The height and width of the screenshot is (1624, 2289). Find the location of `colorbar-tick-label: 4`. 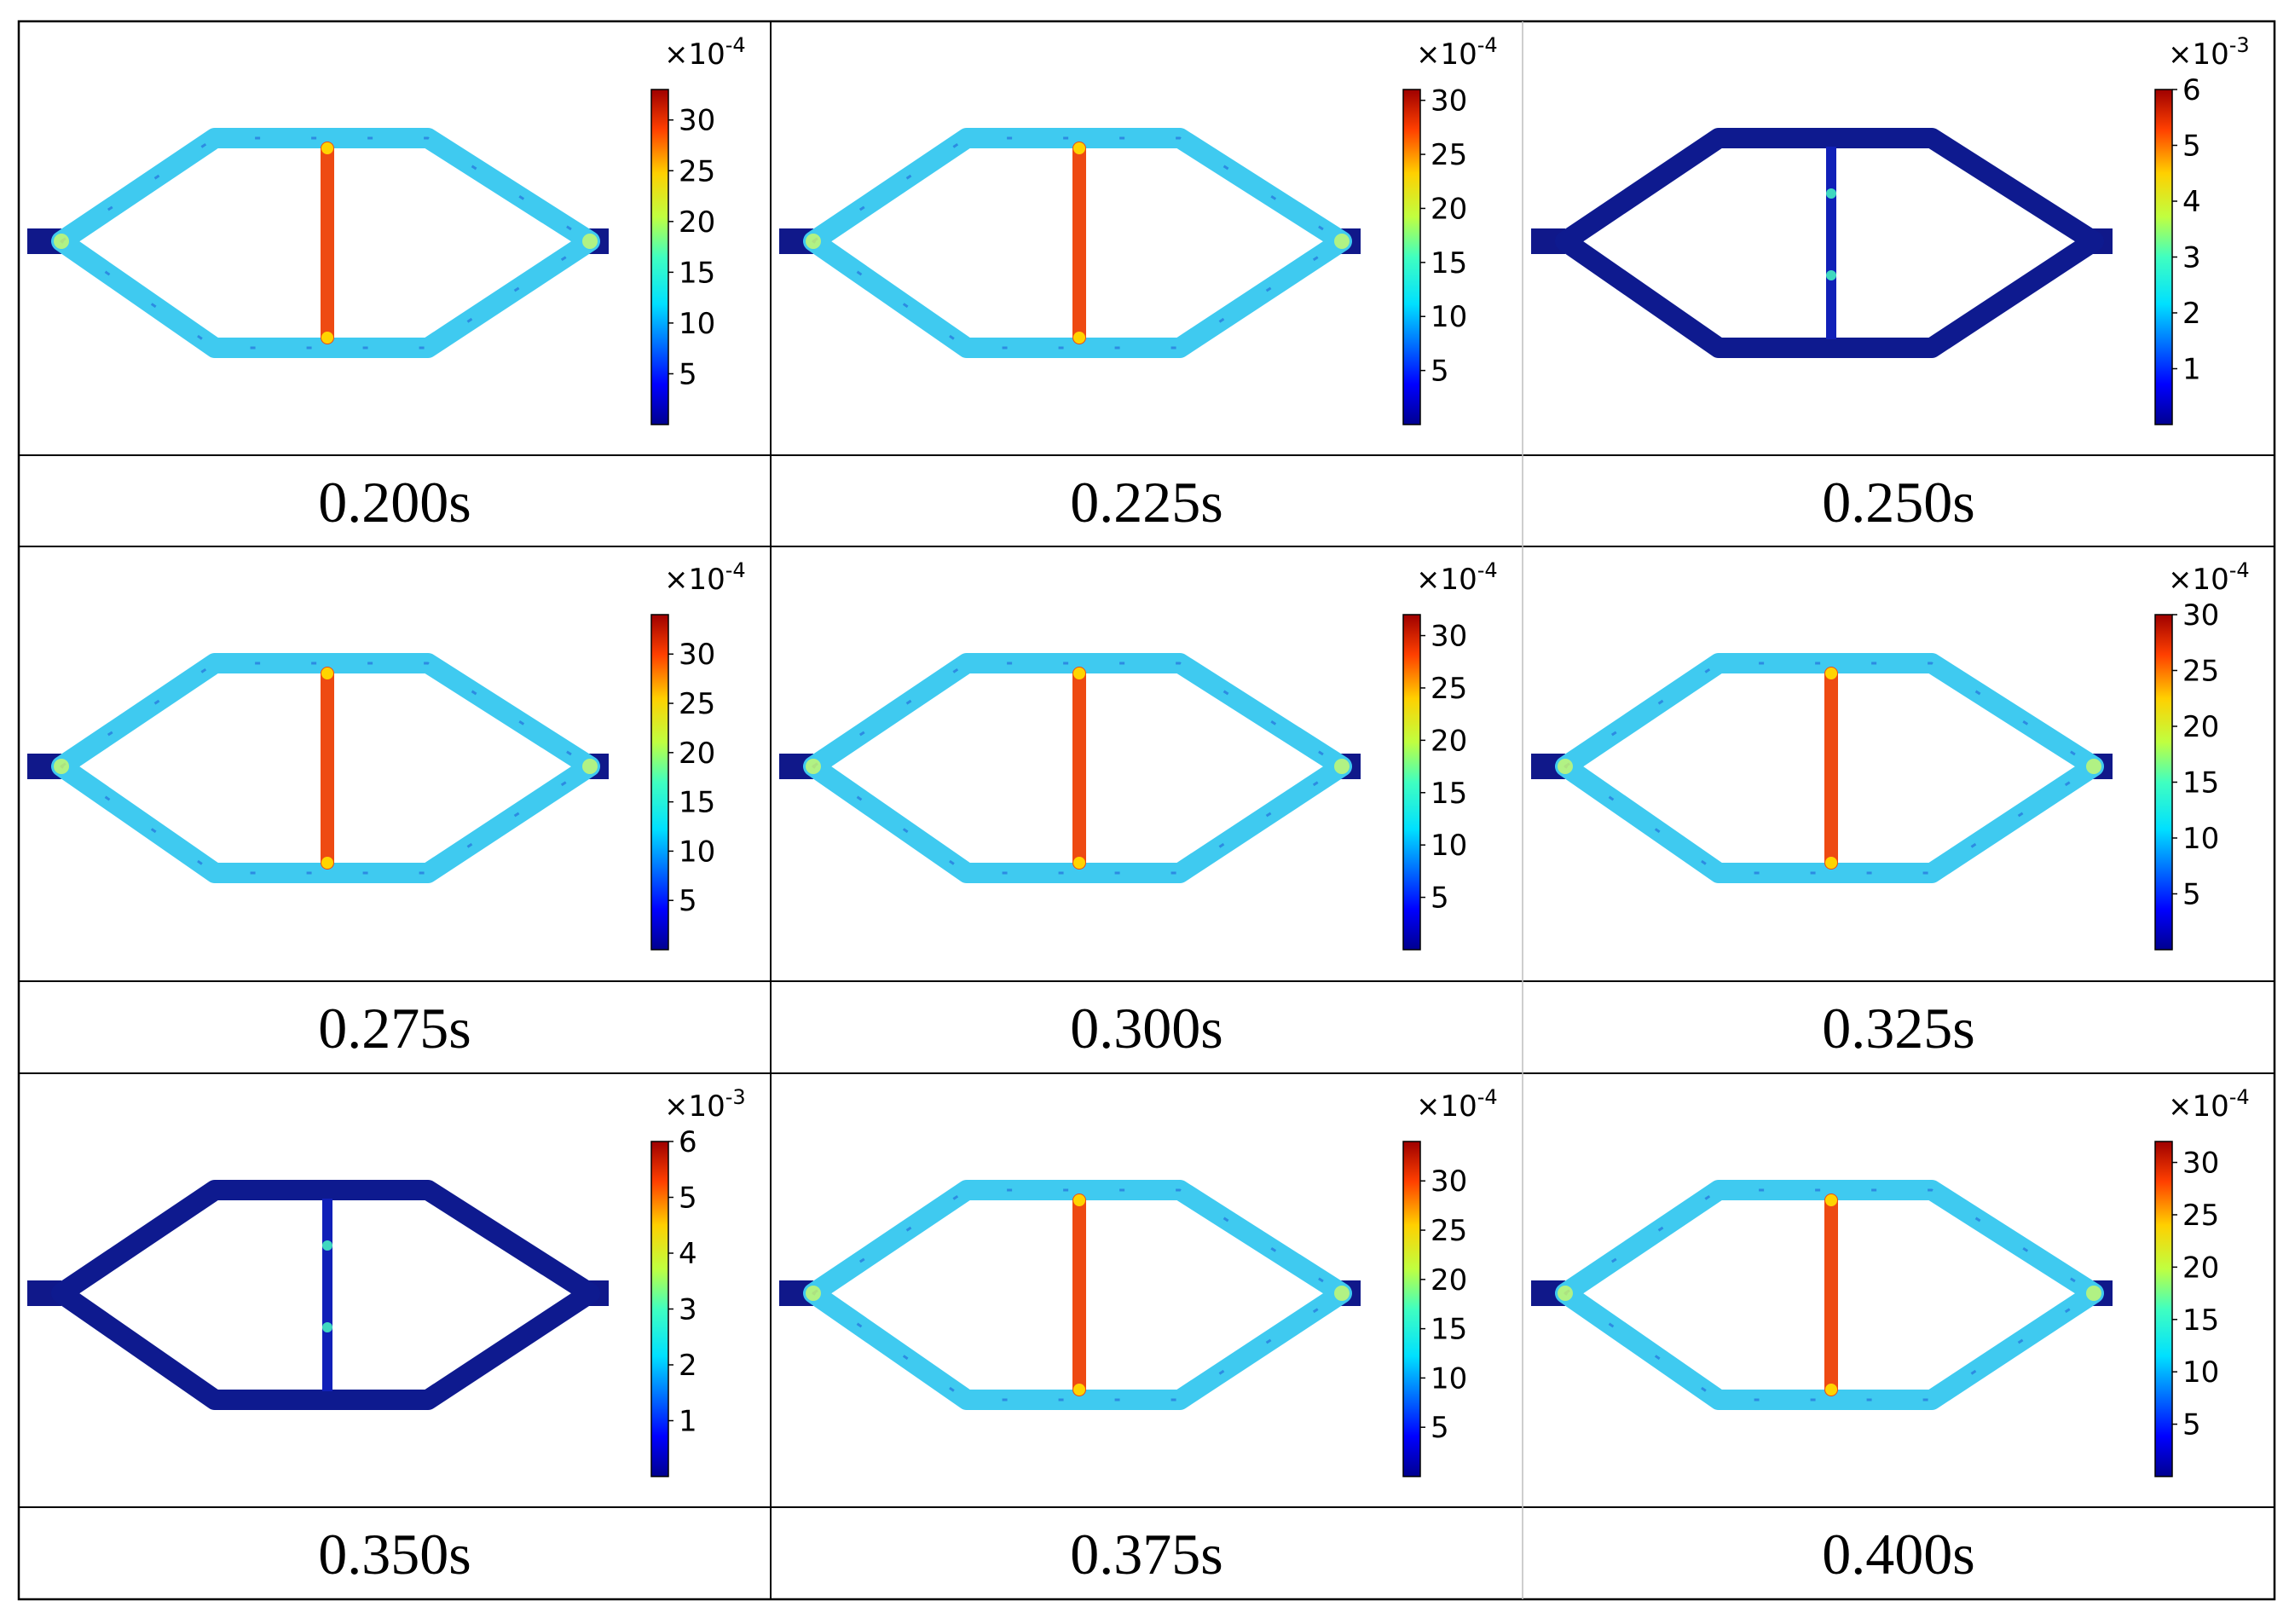

colorbar-tick-label: 4 is located at coordinates (2191, 202).